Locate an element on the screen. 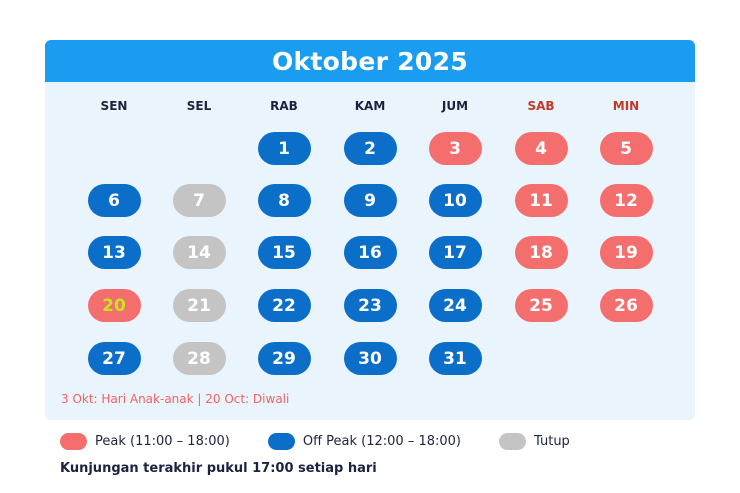 The image size is (740, 493). day-number: 20 is located at coordinates (114, 305).